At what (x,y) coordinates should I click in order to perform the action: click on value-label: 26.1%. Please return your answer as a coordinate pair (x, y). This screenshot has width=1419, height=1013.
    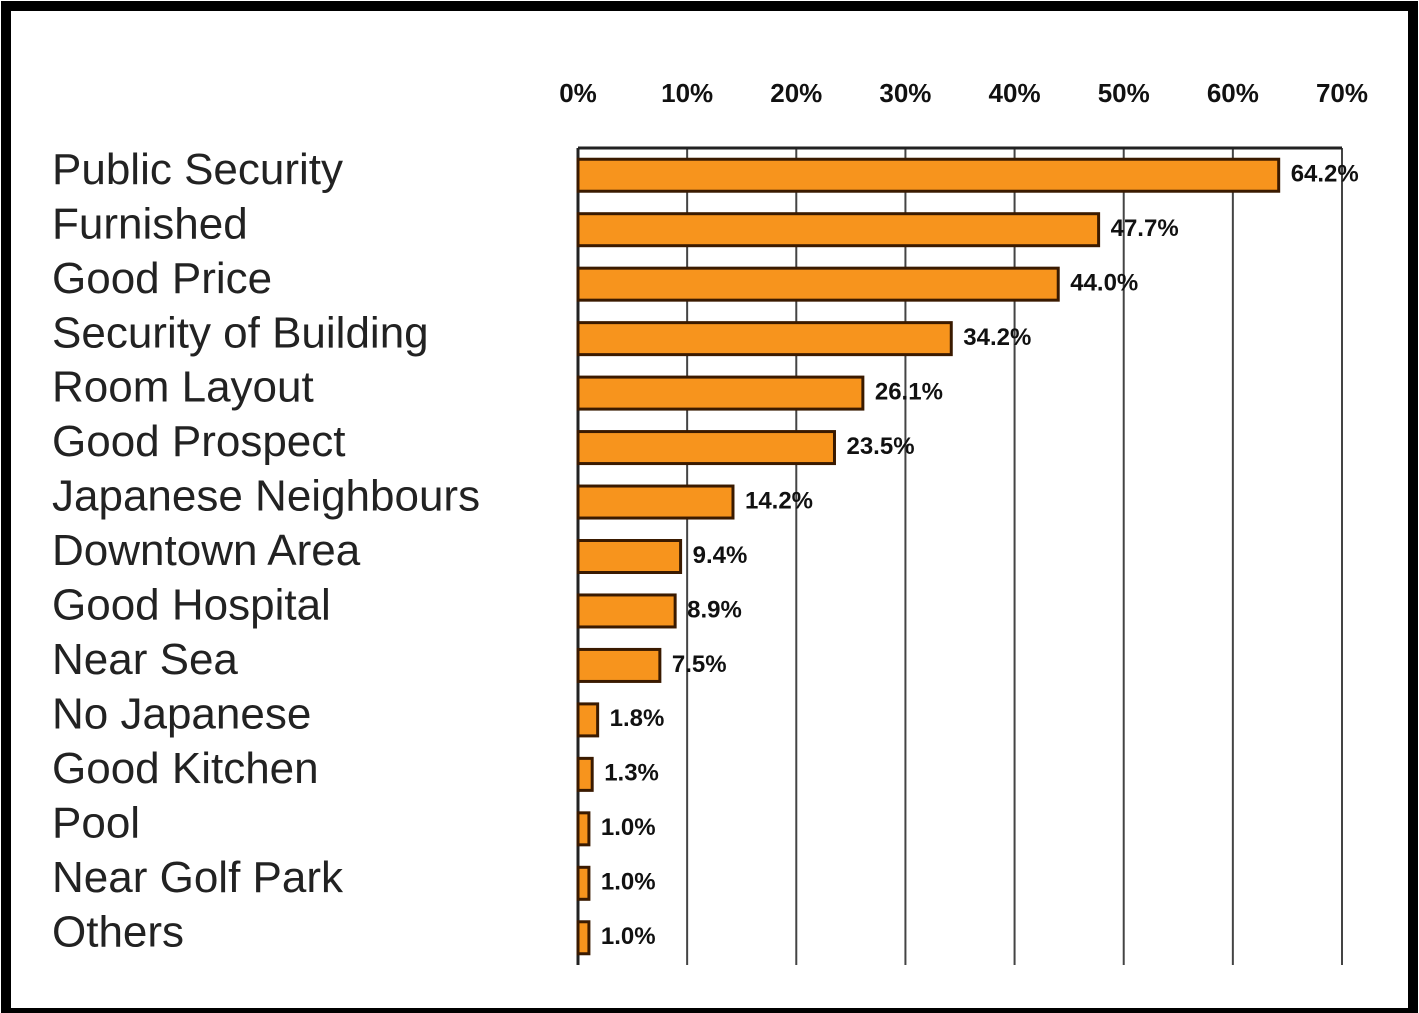
    Looking at the image, I should click on (909, 391).